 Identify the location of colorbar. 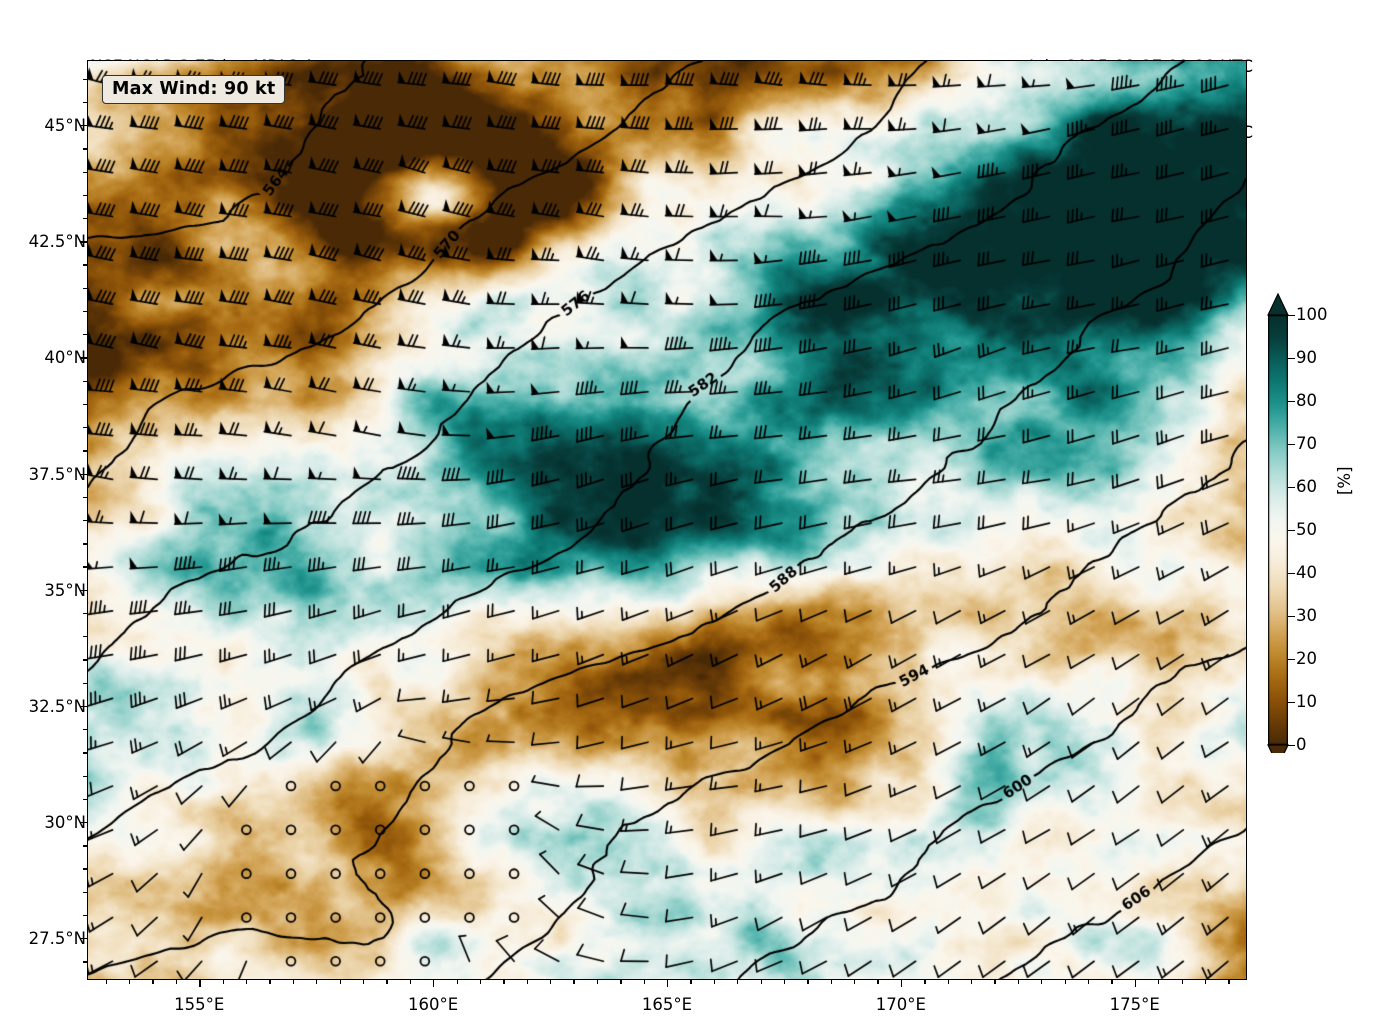
(1278, 523).